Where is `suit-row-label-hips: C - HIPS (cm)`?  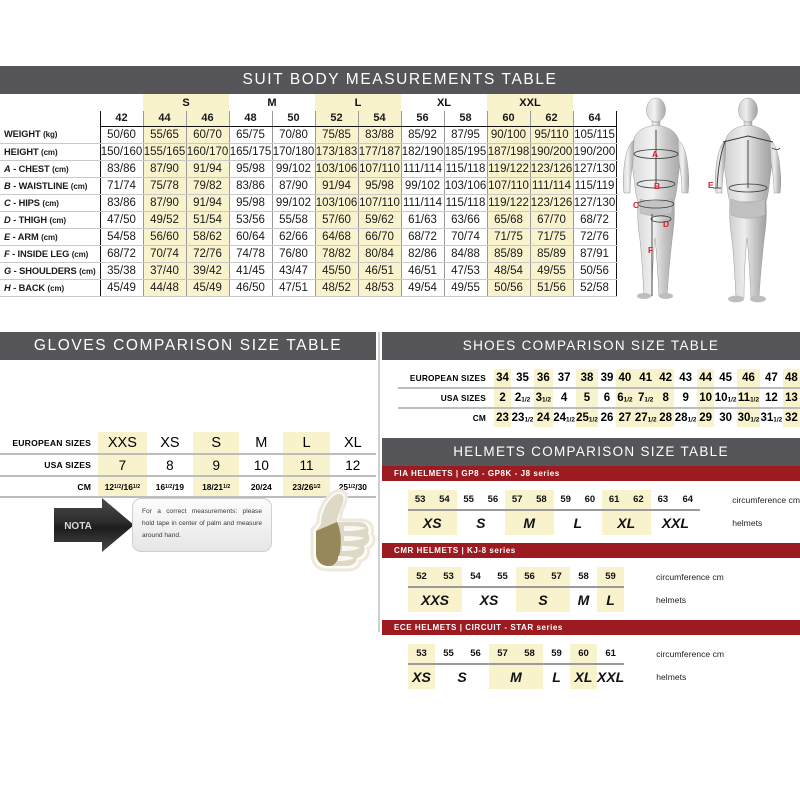 suit-row-label-hips: C - HIPS (cm) is located at coordinates (50, 203).